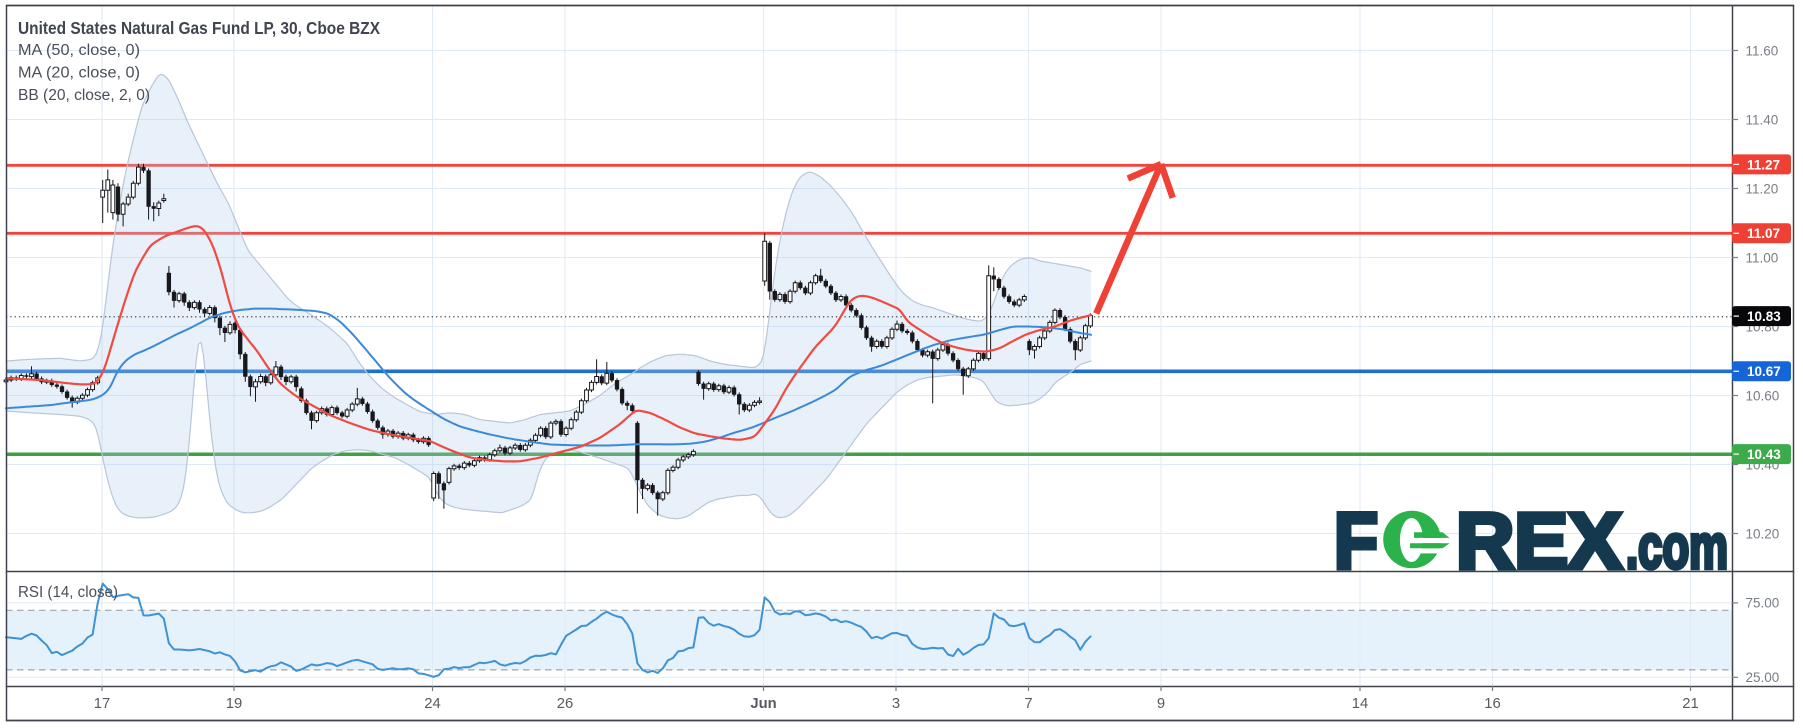 This screenshot has width=1803, height=728. Describe the element at coordinates (1764, 454) in the screenshot. I see `svg-text: 10.43` at that location.